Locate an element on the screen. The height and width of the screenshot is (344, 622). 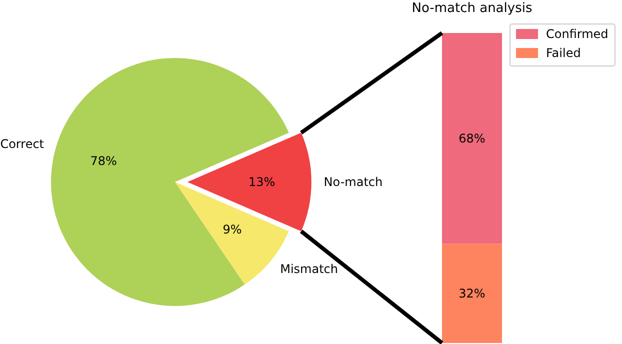
data-label: 68% is located at coordinates (472, 138).